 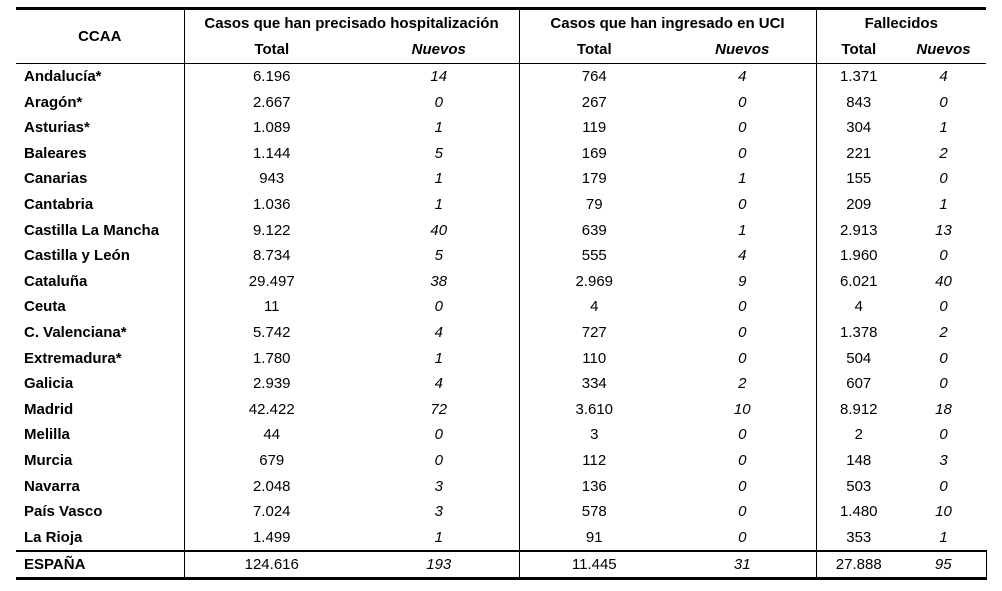 What do you see at coordinates (593, 230) in the screenshot?
I see `cell-uci-total: 639` at bounding box center [593, 230].